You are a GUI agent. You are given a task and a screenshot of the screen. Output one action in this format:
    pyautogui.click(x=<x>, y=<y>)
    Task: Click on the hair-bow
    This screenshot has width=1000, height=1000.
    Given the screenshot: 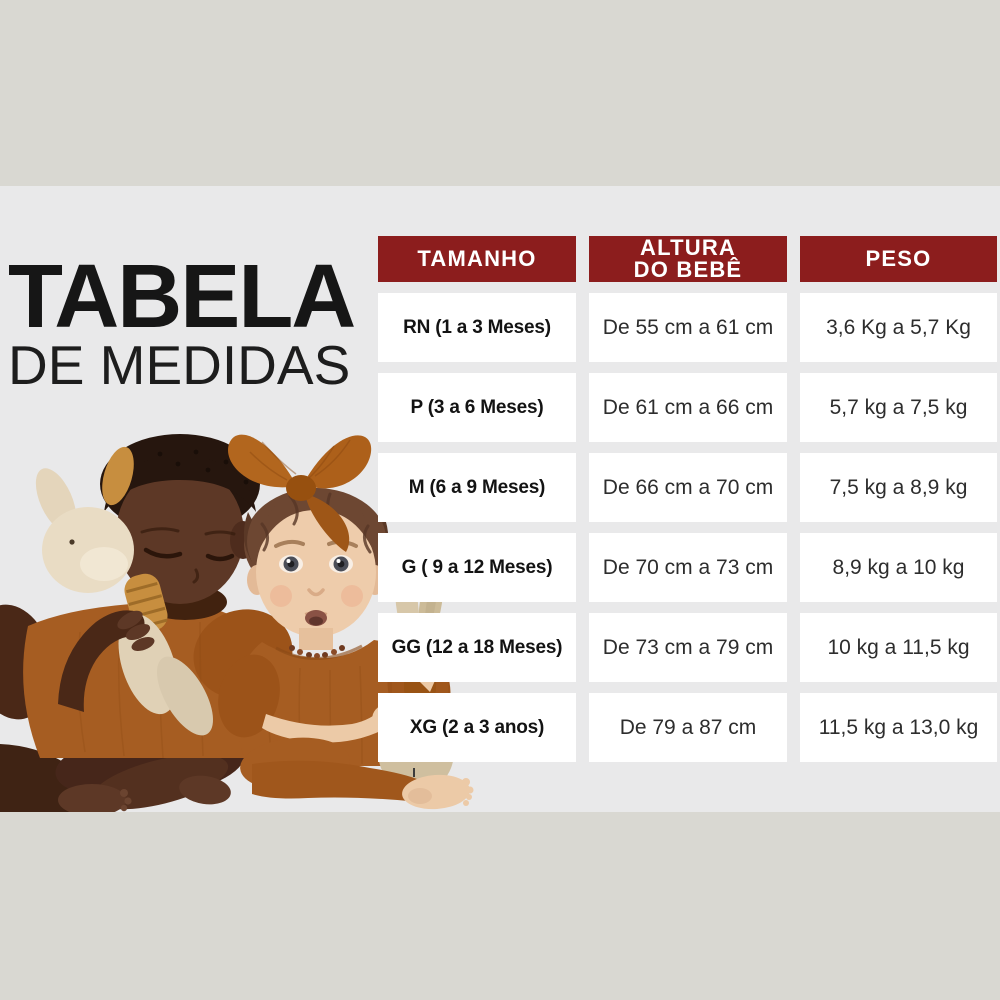 What is the action you would take?
    pyautogui.click(x=299, y=493)
    